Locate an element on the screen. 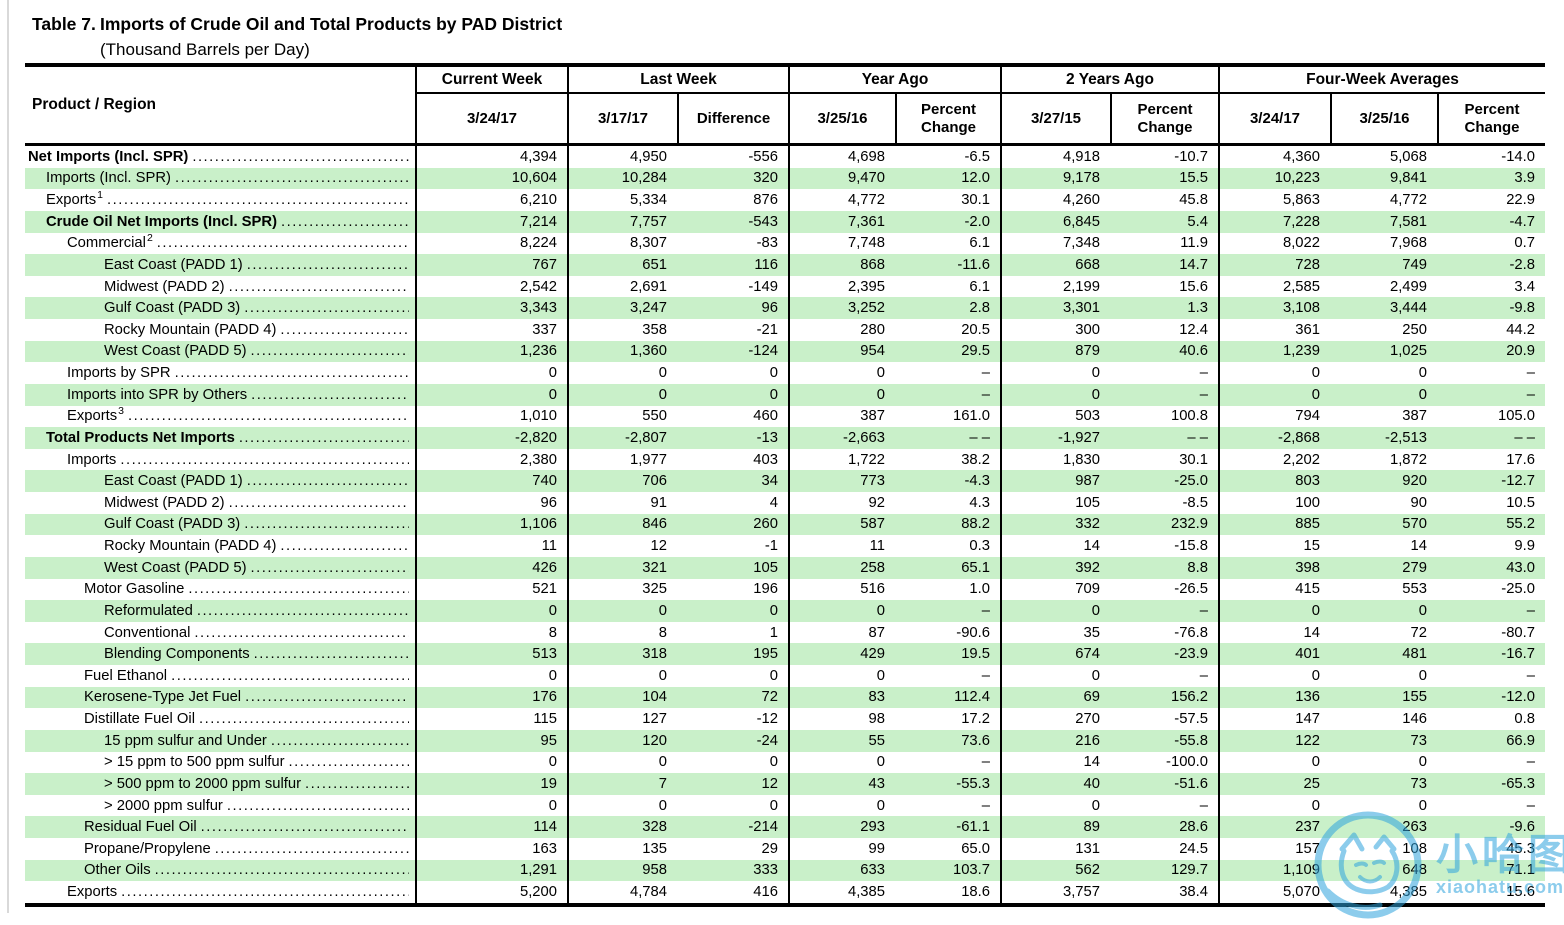 Image resolution: width=1564 pixels, height=925 pixels. value-cell: -2.8 is located at coordinates (1491, 265).